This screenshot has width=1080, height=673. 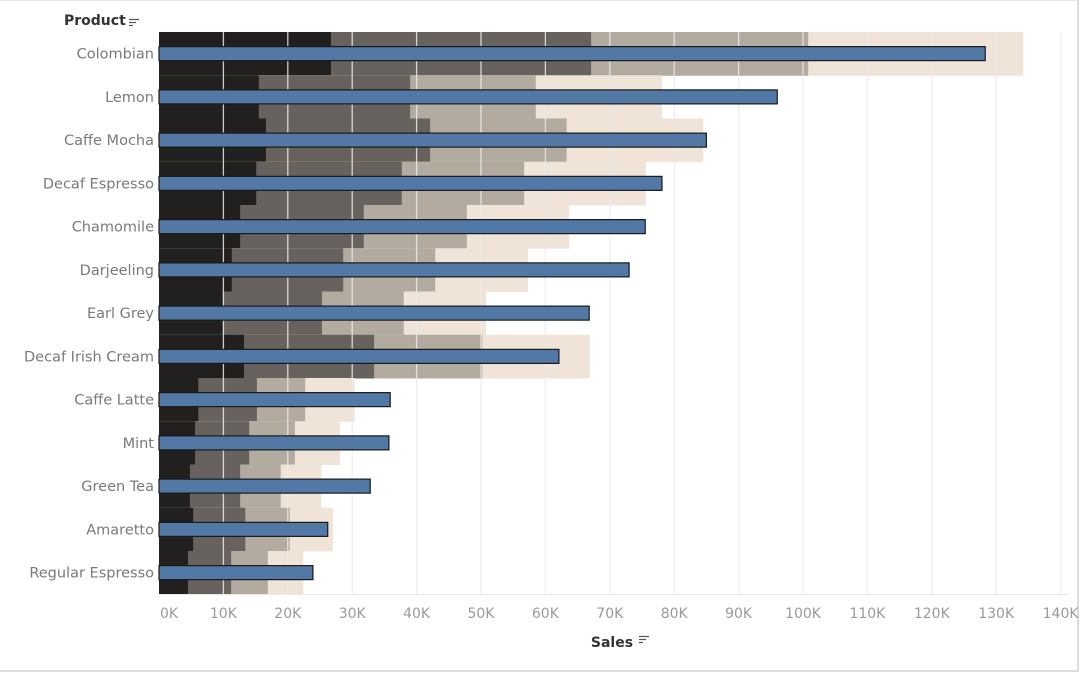 What do you see at coordinates (169, 614) in the screenshot?
I see `x-tick-label: 0K` at bounding box center [169, 614].